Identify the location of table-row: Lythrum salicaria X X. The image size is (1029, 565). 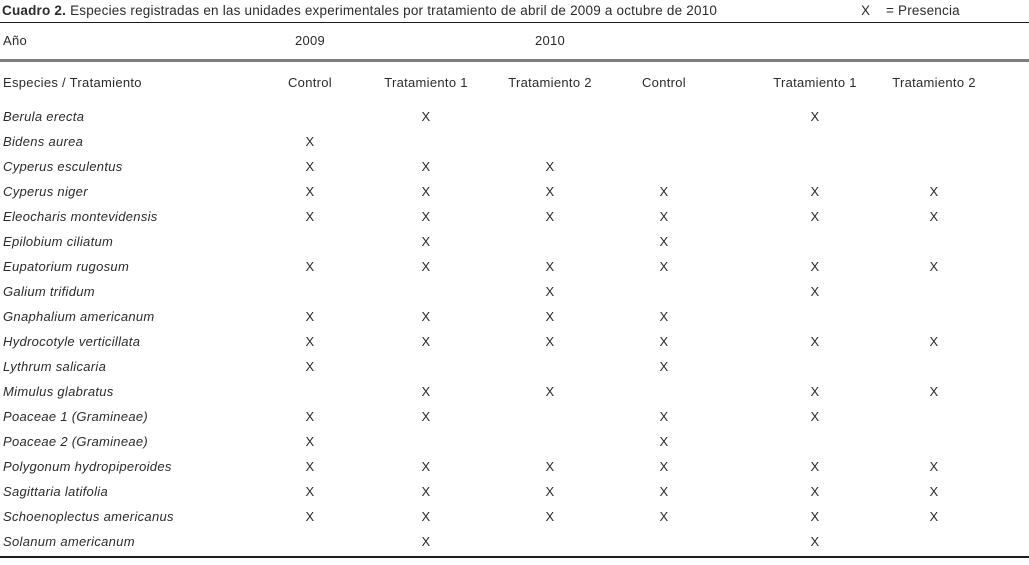
(514, 366).